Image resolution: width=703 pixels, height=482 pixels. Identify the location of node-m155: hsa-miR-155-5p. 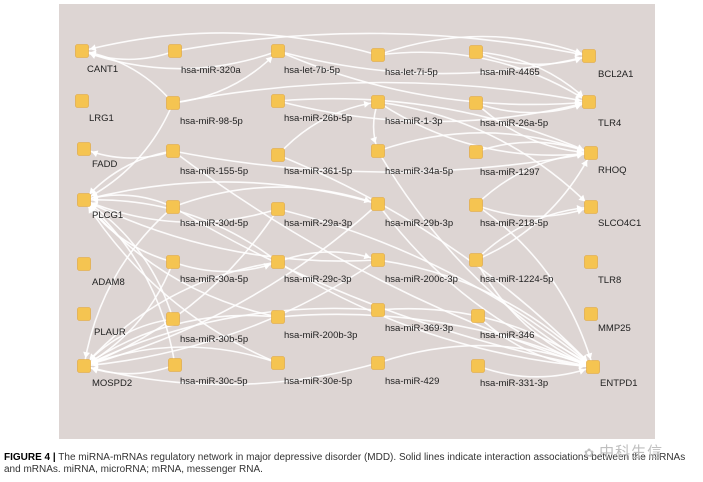
(207, 160).